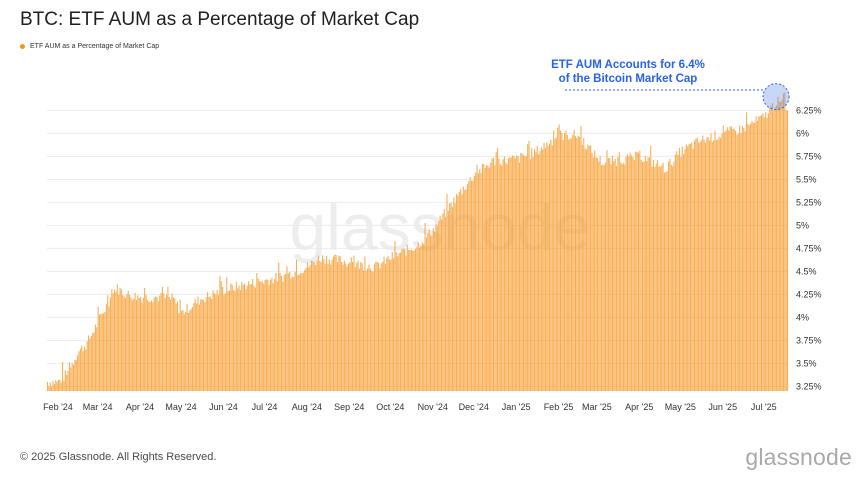  What do you see at coordinates (516, 407) in the screenshot?
I see `x-tick-label: Jan '25` at bounding box center [516, 407].